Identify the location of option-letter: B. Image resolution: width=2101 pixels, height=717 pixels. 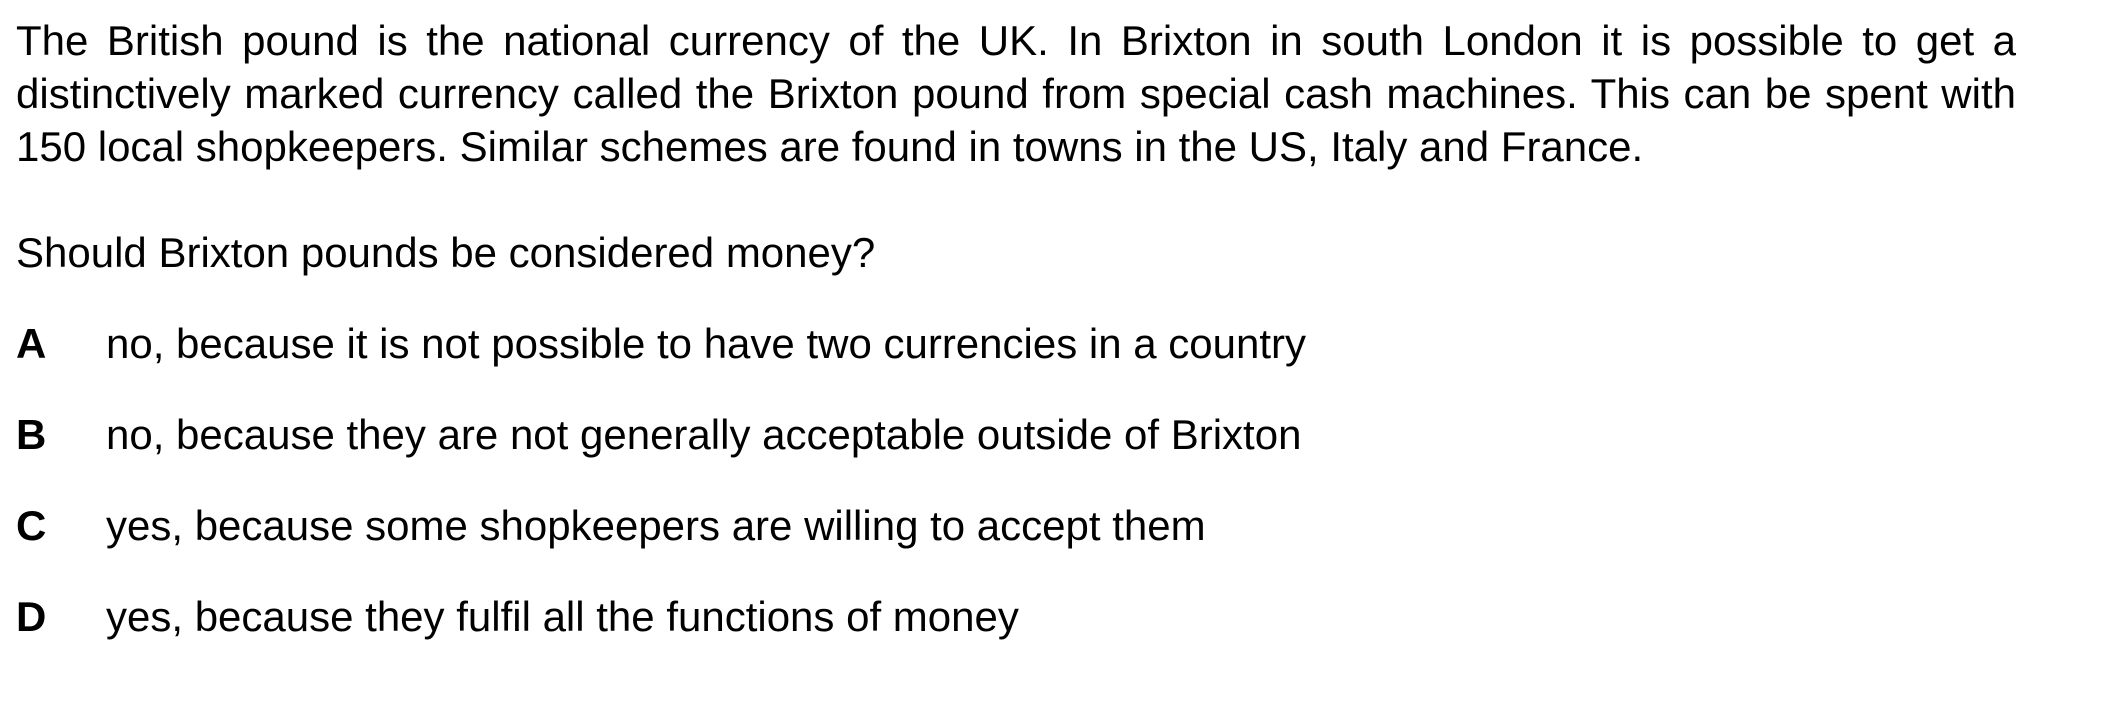
(31, 434).